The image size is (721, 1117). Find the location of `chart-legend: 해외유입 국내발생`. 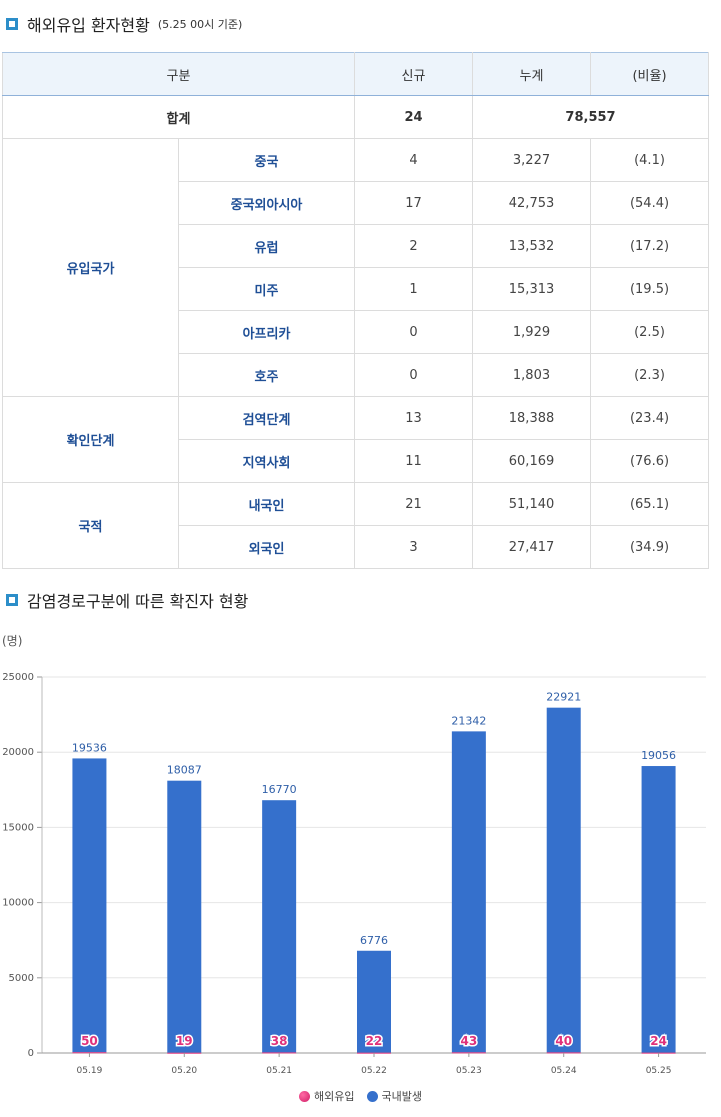

chart-legend: 해외유입 국내발생 is located at coordinates (360, 1096).